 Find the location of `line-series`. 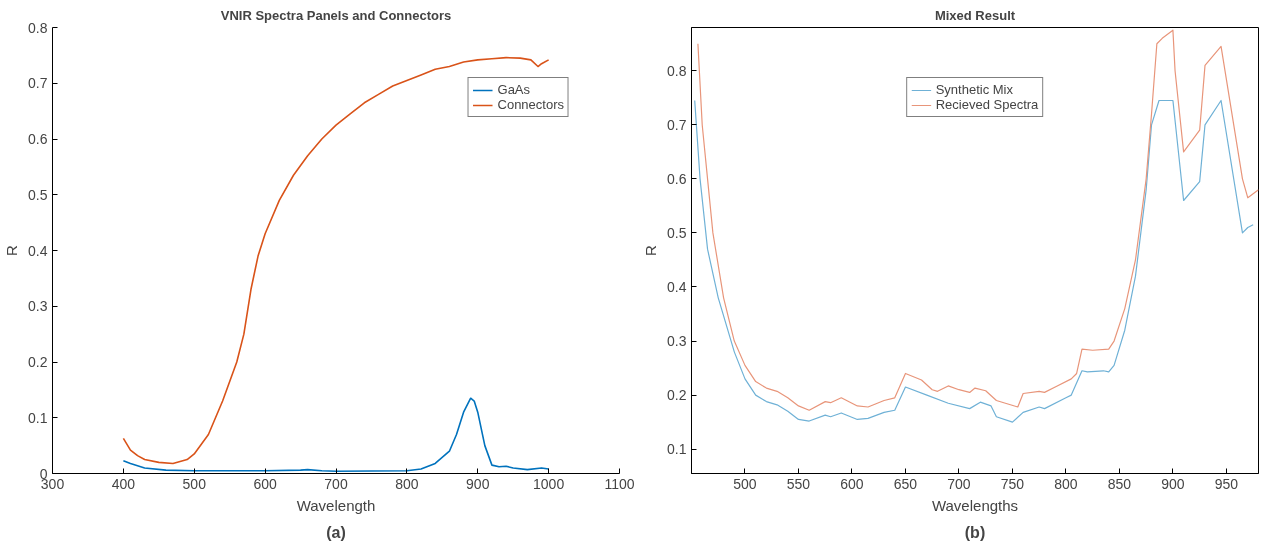

line-series is located at coordinates (336, 435).